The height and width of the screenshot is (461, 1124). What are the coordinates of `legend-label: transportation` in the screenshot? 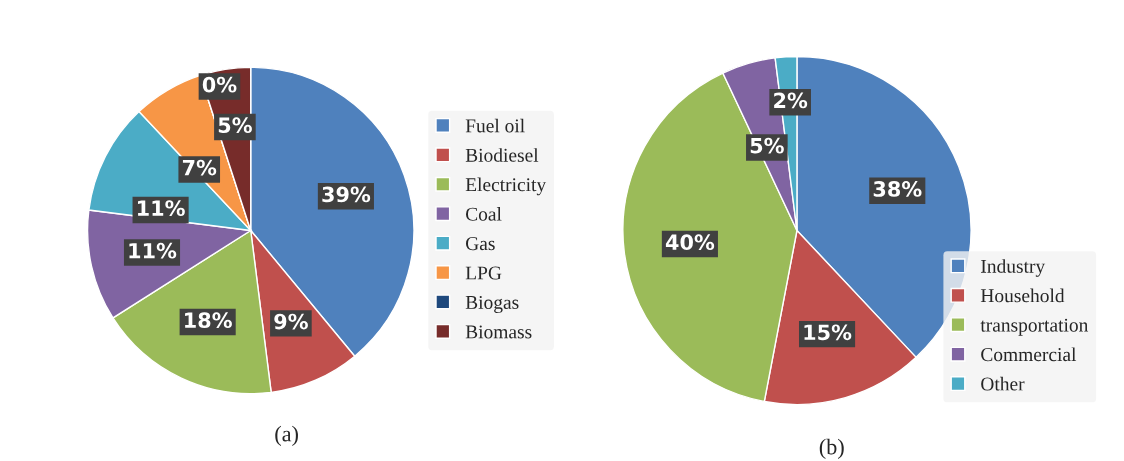 It's located at (1034, 327).